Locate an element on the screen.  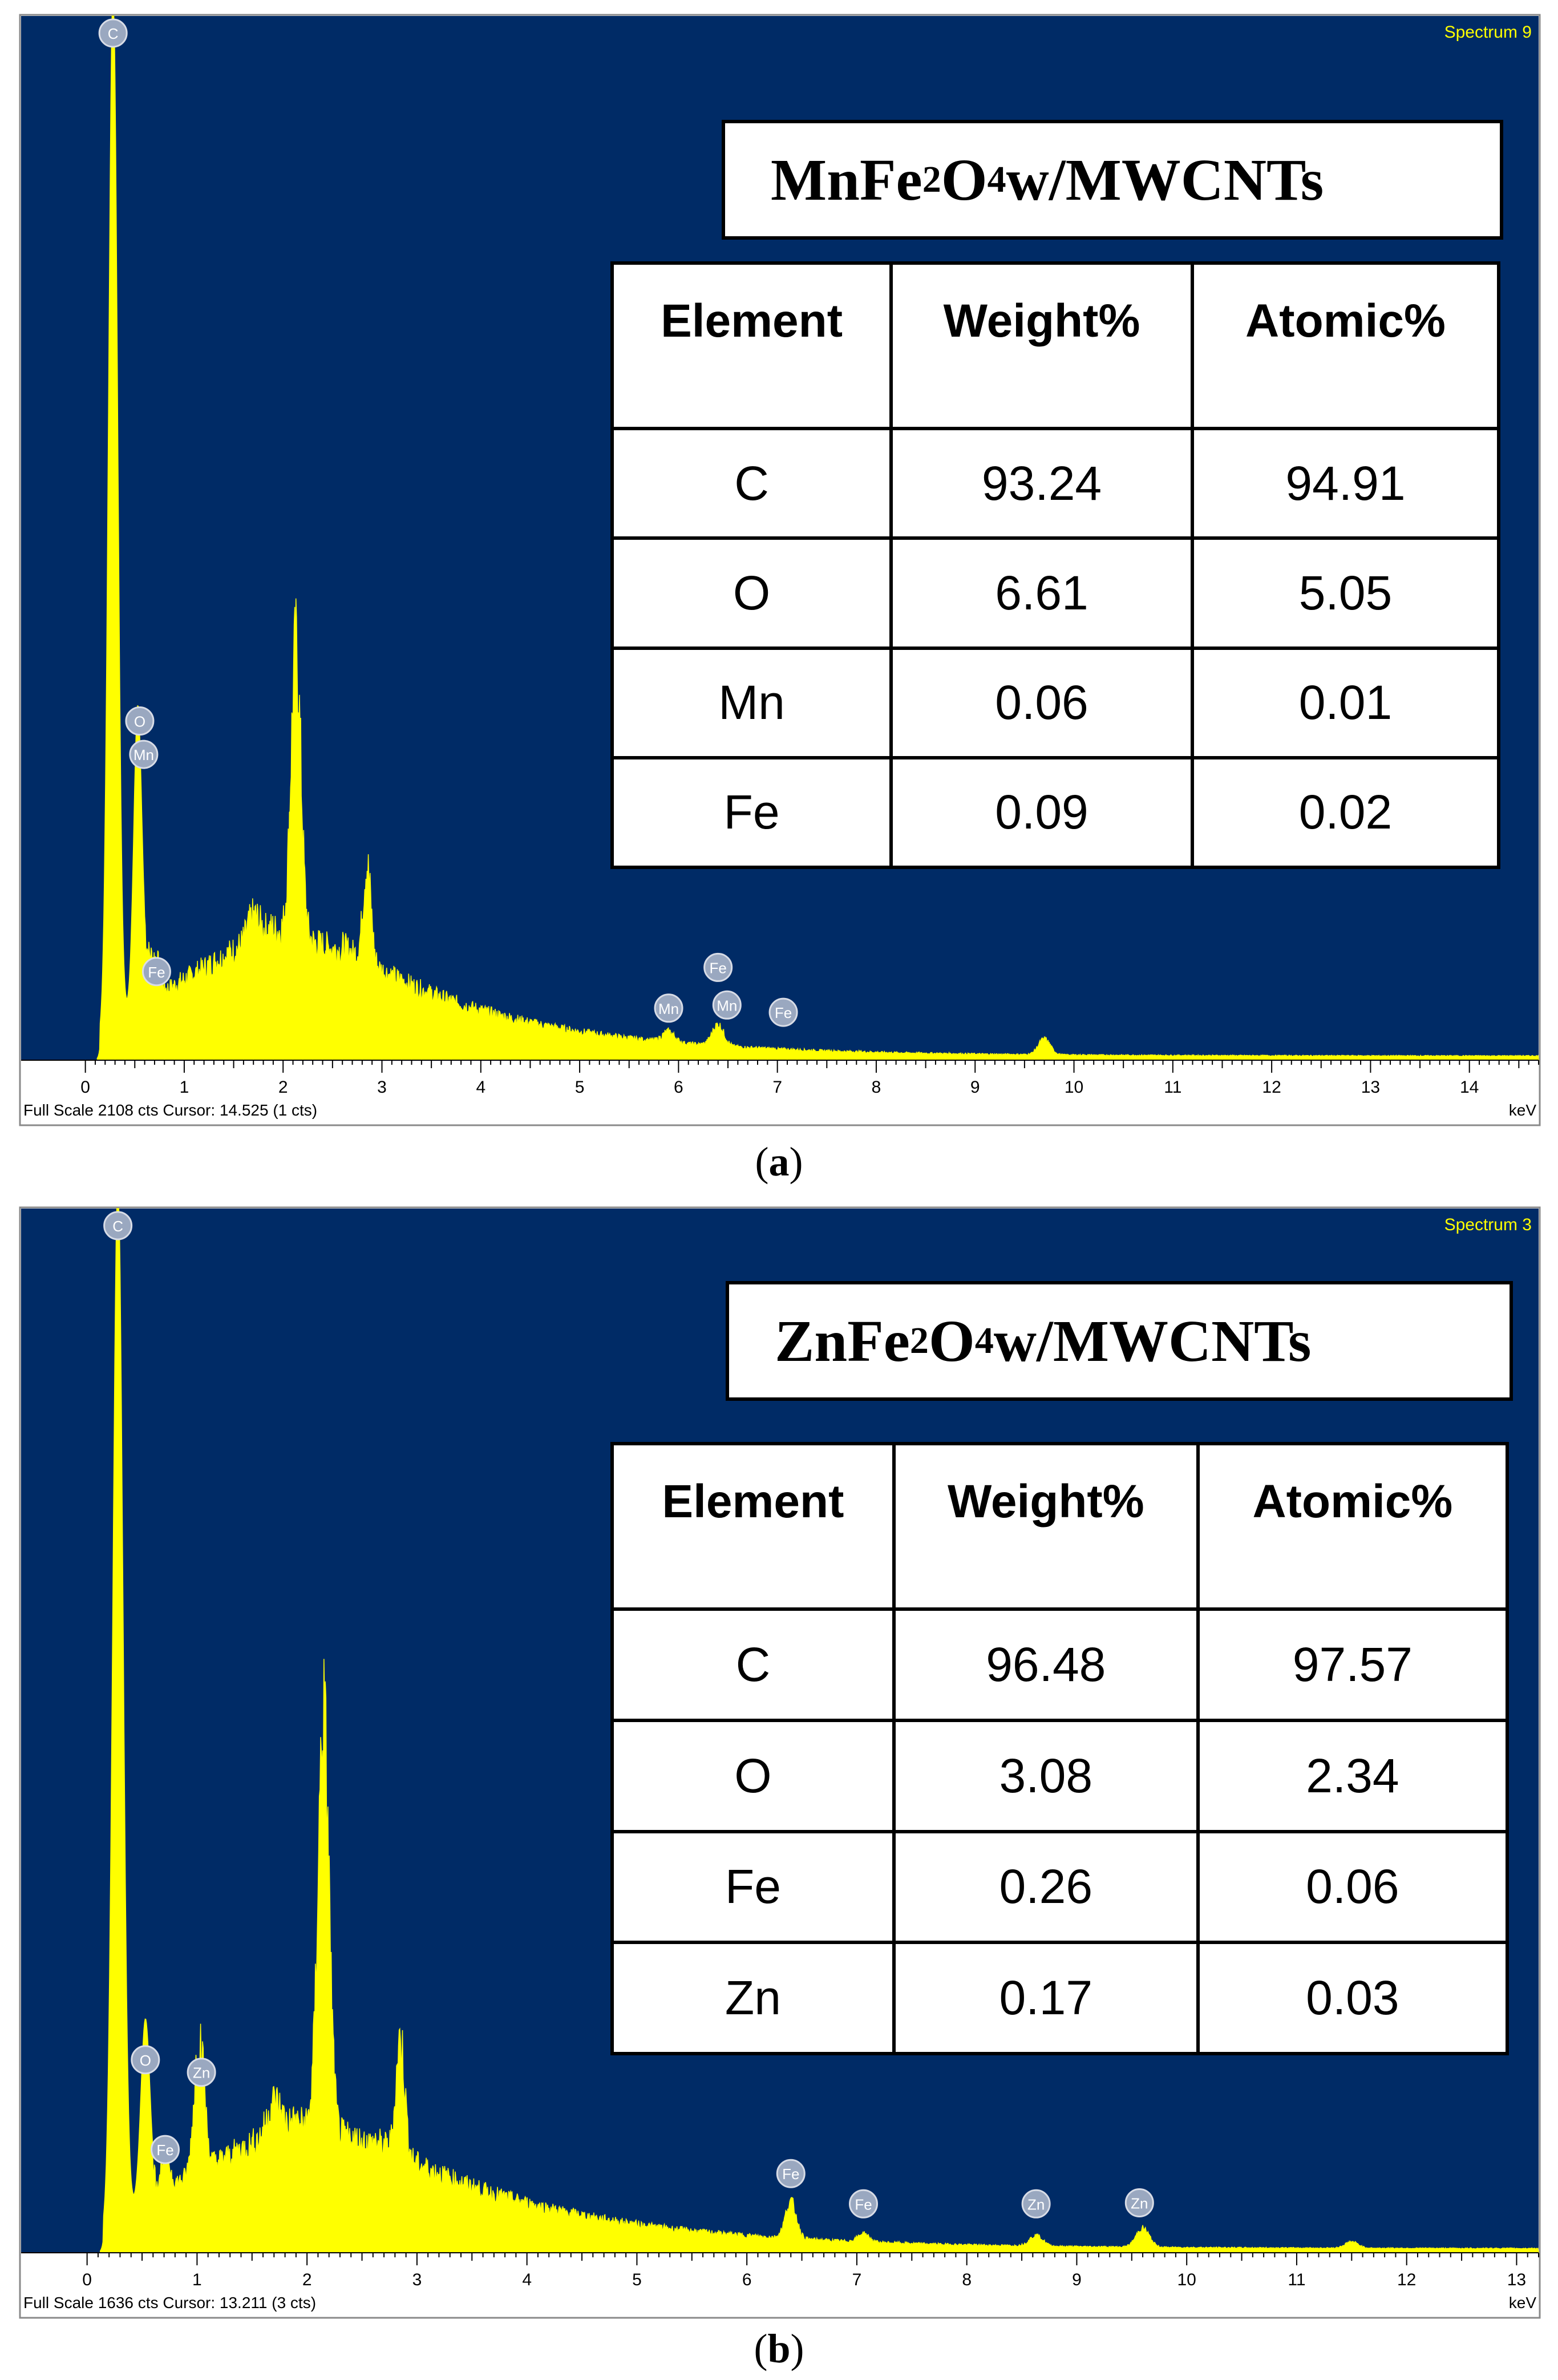
cell-weight: 0.06 is located at coordinates (1041, 702).